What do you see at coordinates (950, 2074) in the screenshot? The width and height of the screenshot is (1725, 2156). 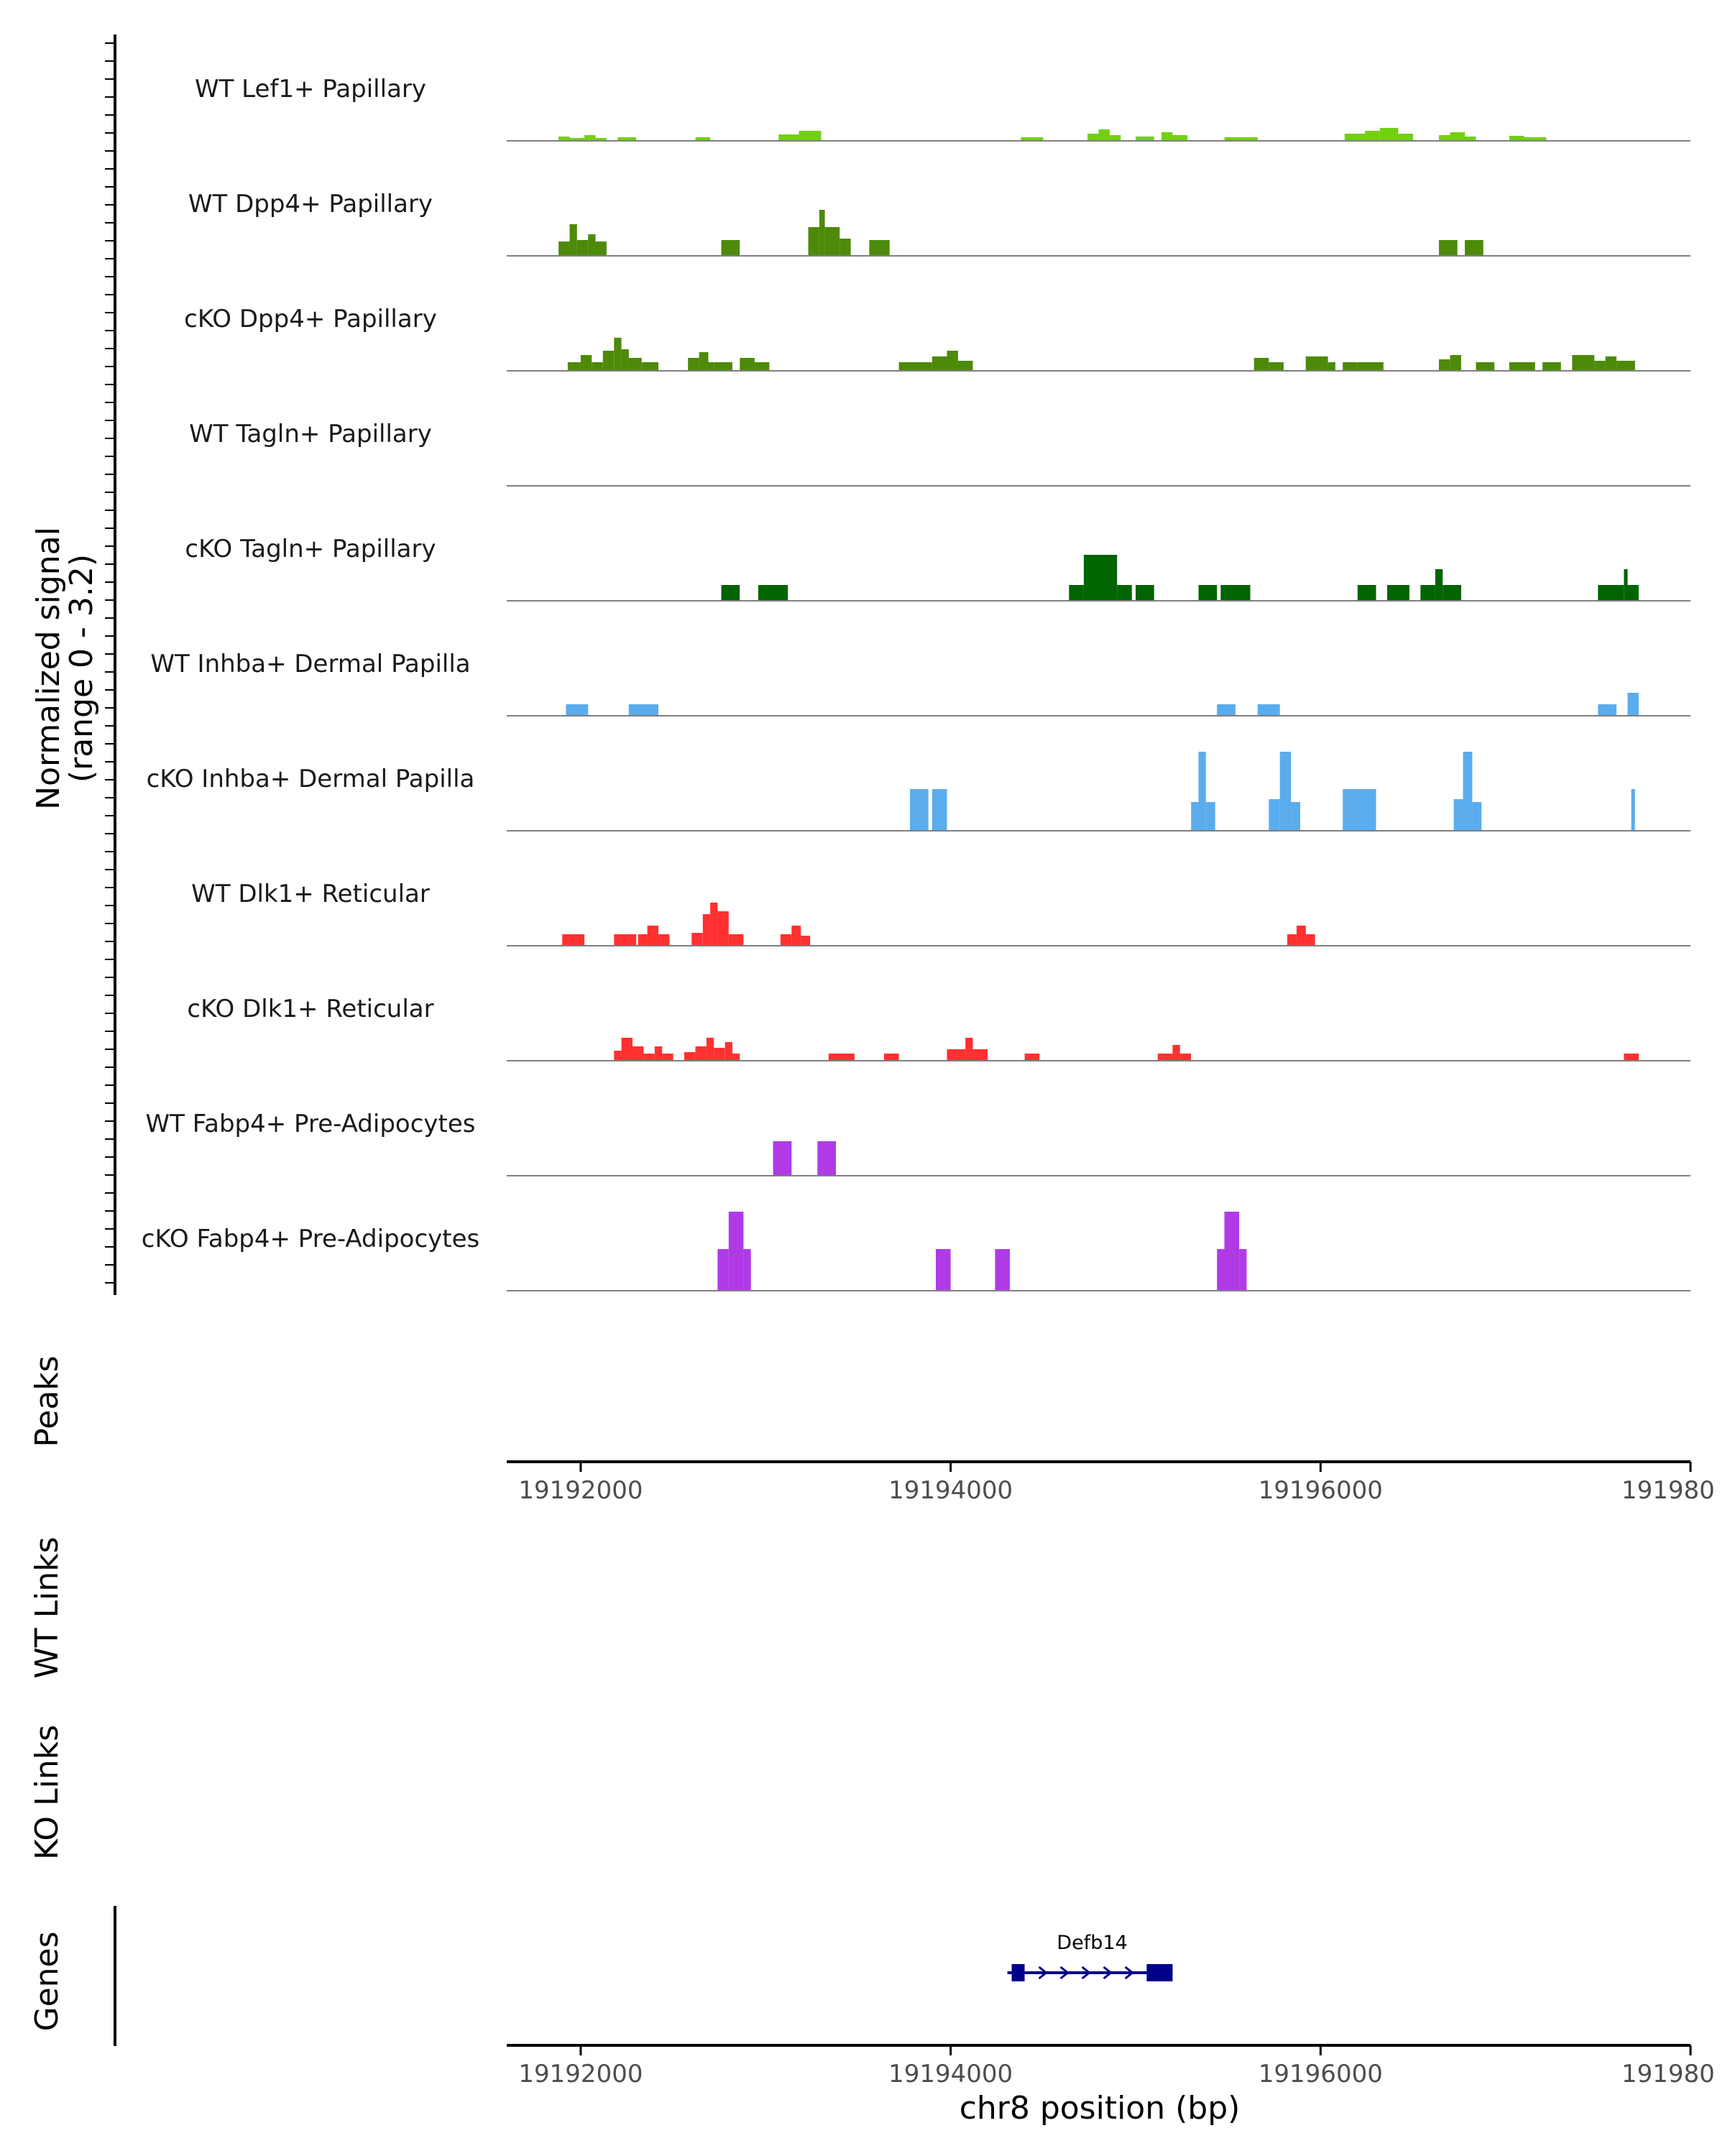 I see `x-tick-label: 19194000` at bounding box center [950, 2074].